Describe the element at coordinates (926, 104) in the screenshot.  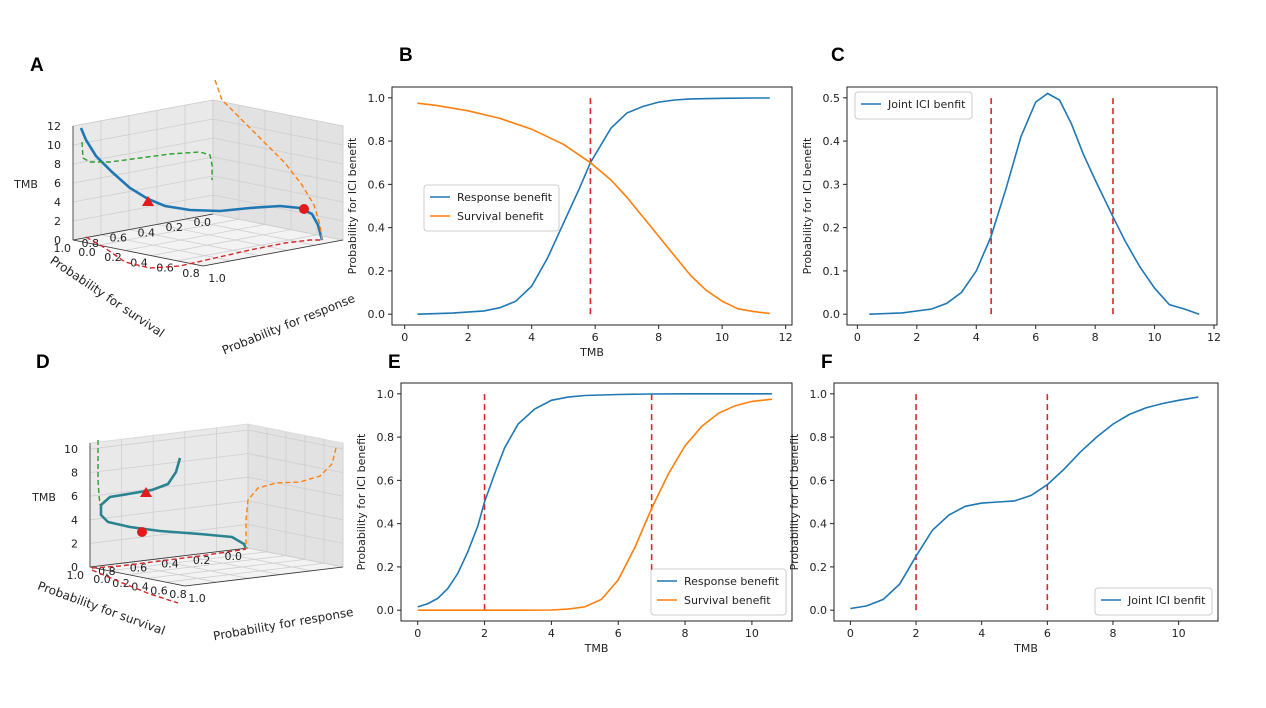
I see `legend-label: Joint ICI benfit` at that location.